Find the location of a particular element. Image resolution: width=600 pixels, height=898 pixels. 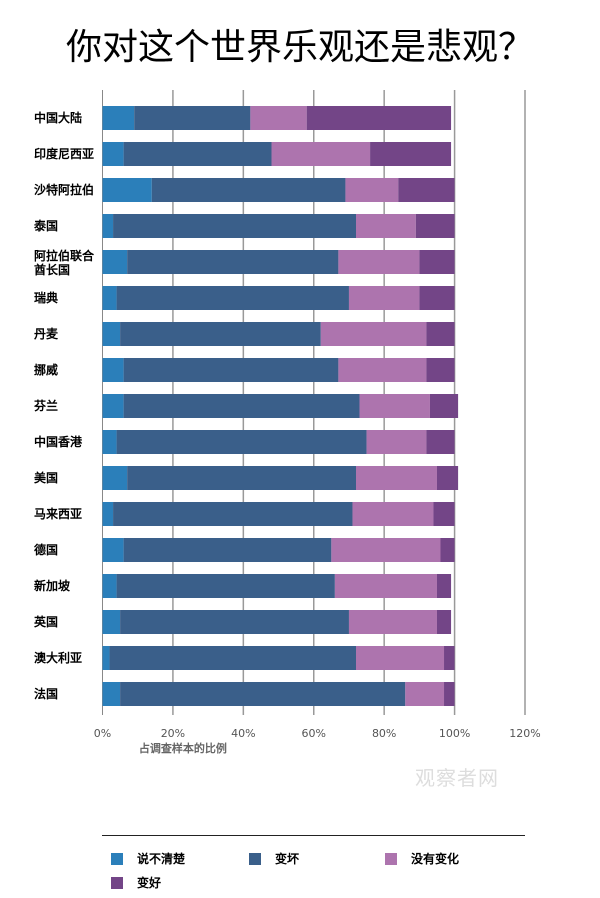

category-label: 沙特阿拉伯 is located at coordinates (64, 189).